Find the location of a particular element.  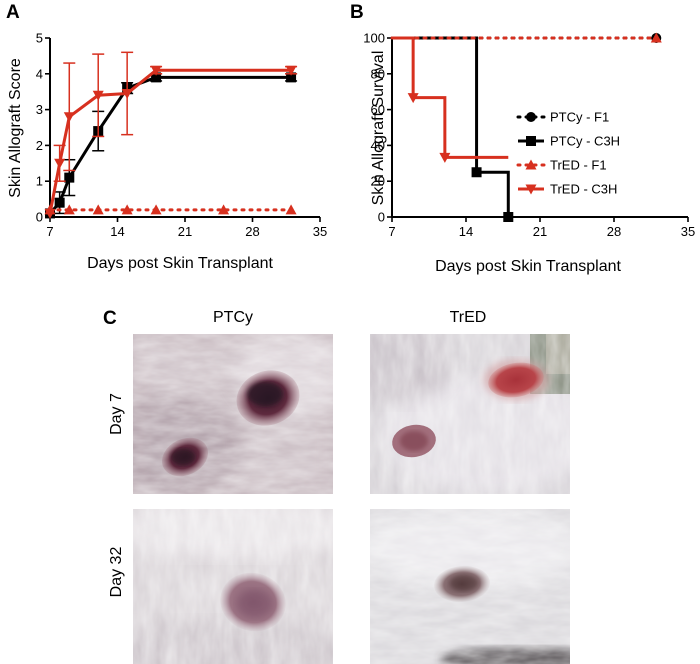

panel-label-c: C is located at coordinates (110, 318).